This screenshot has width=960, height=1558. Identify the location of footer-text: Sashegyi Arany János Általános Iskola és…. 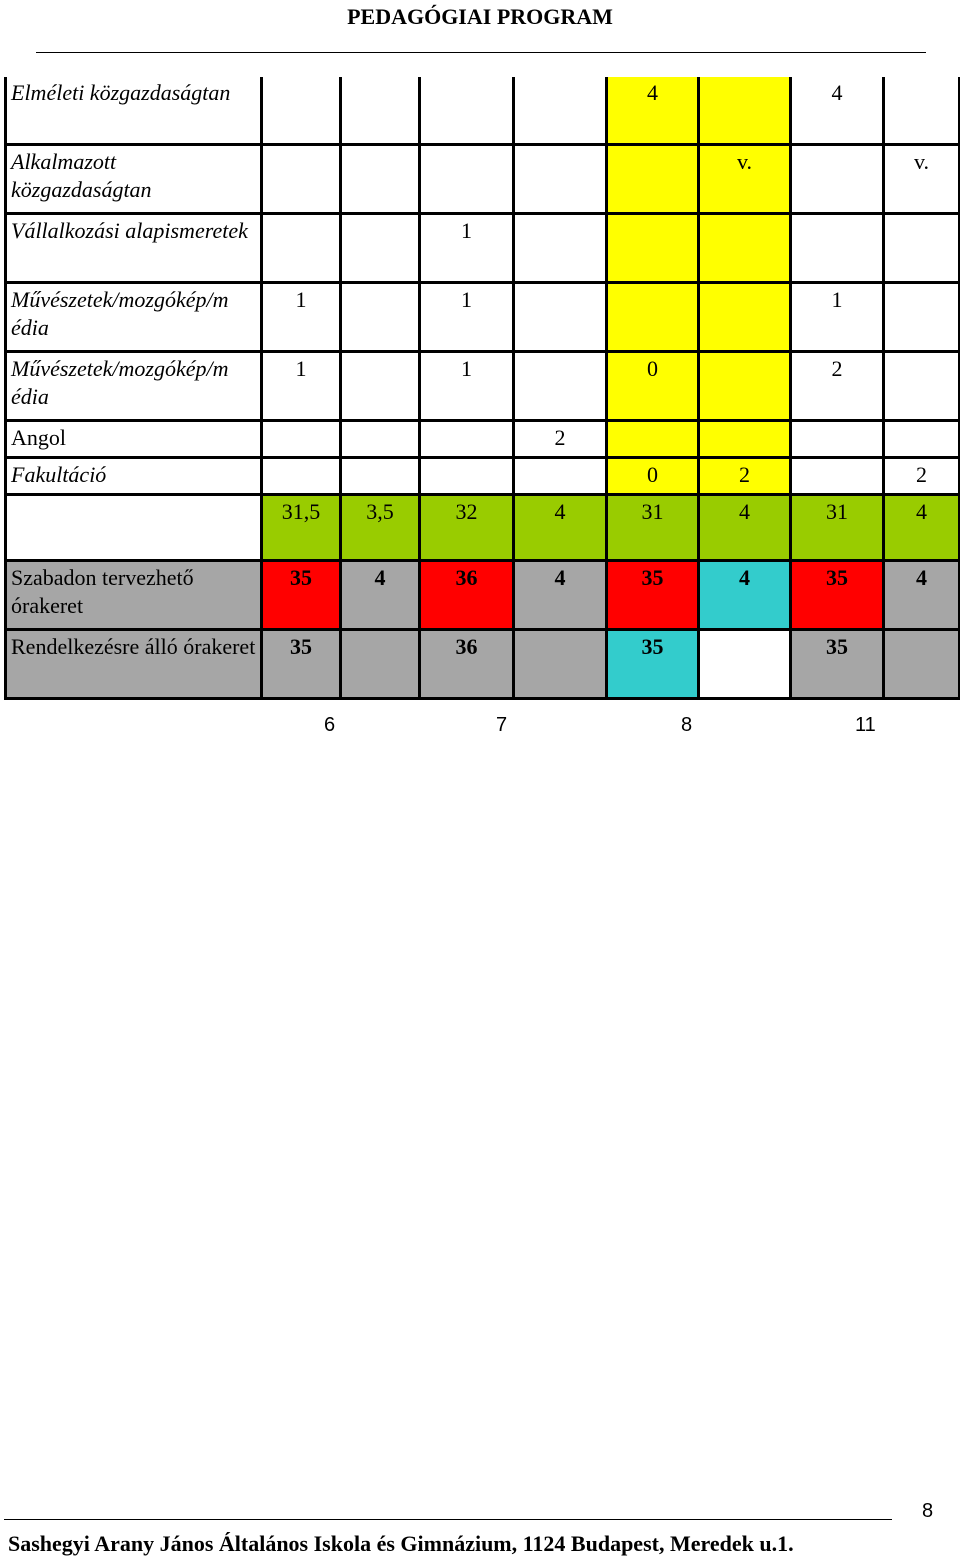
(401, 1543).